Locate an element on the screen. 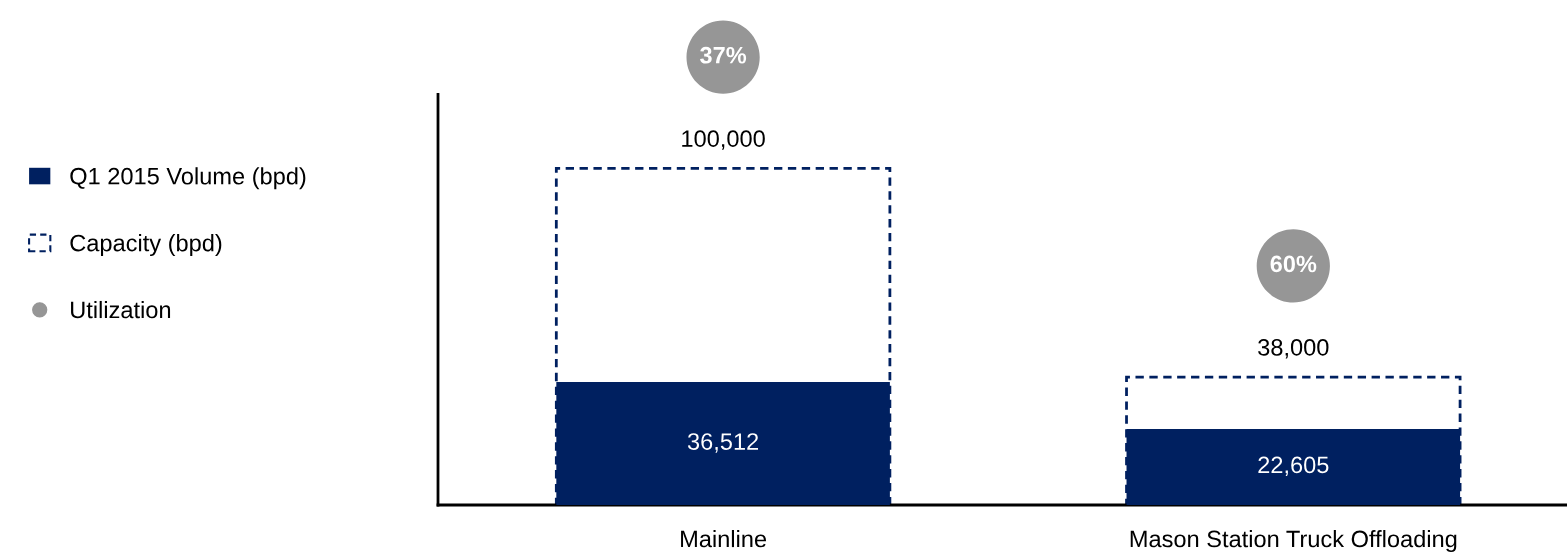 The height and width of the screenshot is (557, 1567). text: 37% is located at coordinates (723, 55).